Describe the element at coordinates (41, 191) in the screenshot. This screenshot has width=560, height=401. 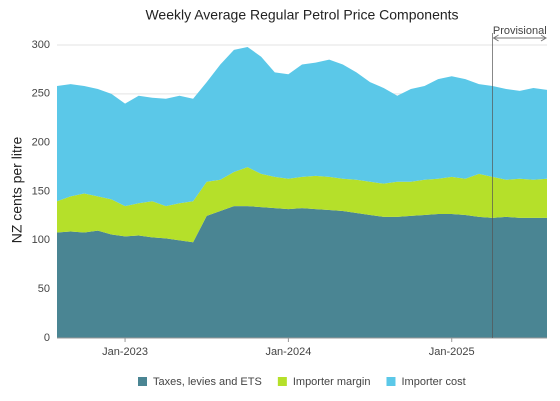
I see `y-tick-label: 150` at that location.